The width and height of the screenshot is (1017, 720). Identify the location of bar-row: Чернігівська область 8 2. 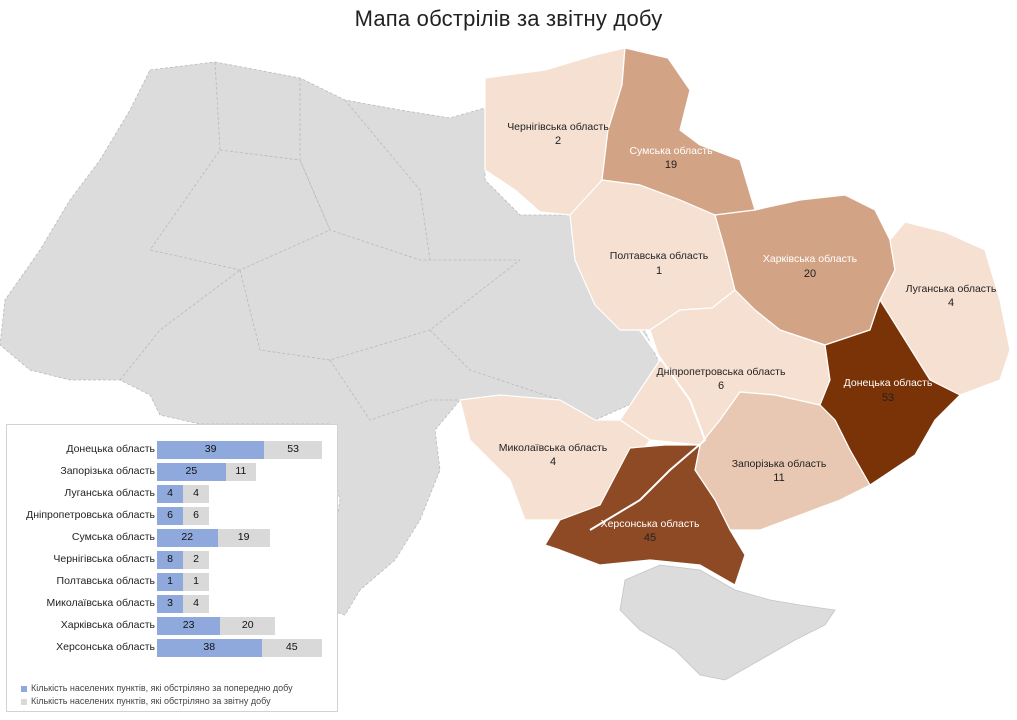
(172, 560).